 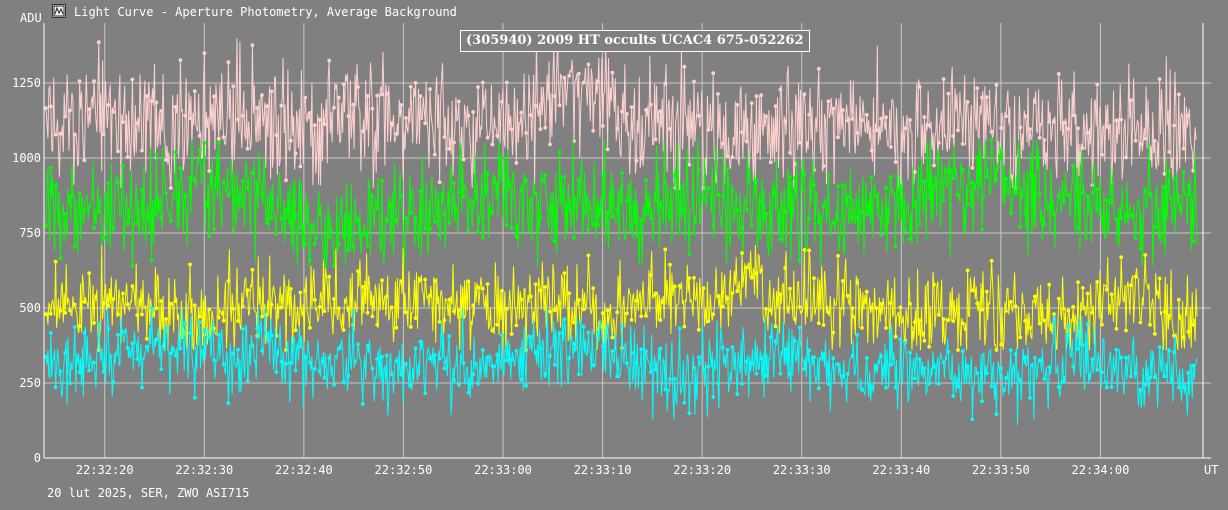 I want to click on x-tick-label: 22:33:50, so click(x=1001, y=470).